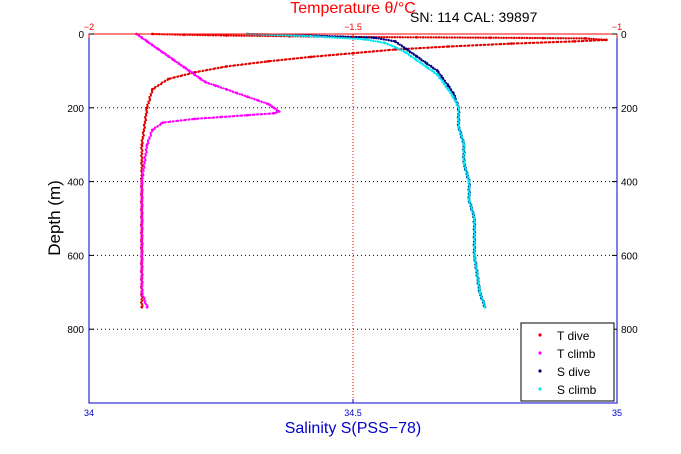  What do you see at coordinates (617, 413) in the screenshot?
I see `x-bottom-tick-label: 35` at bounding box center [617, 413].